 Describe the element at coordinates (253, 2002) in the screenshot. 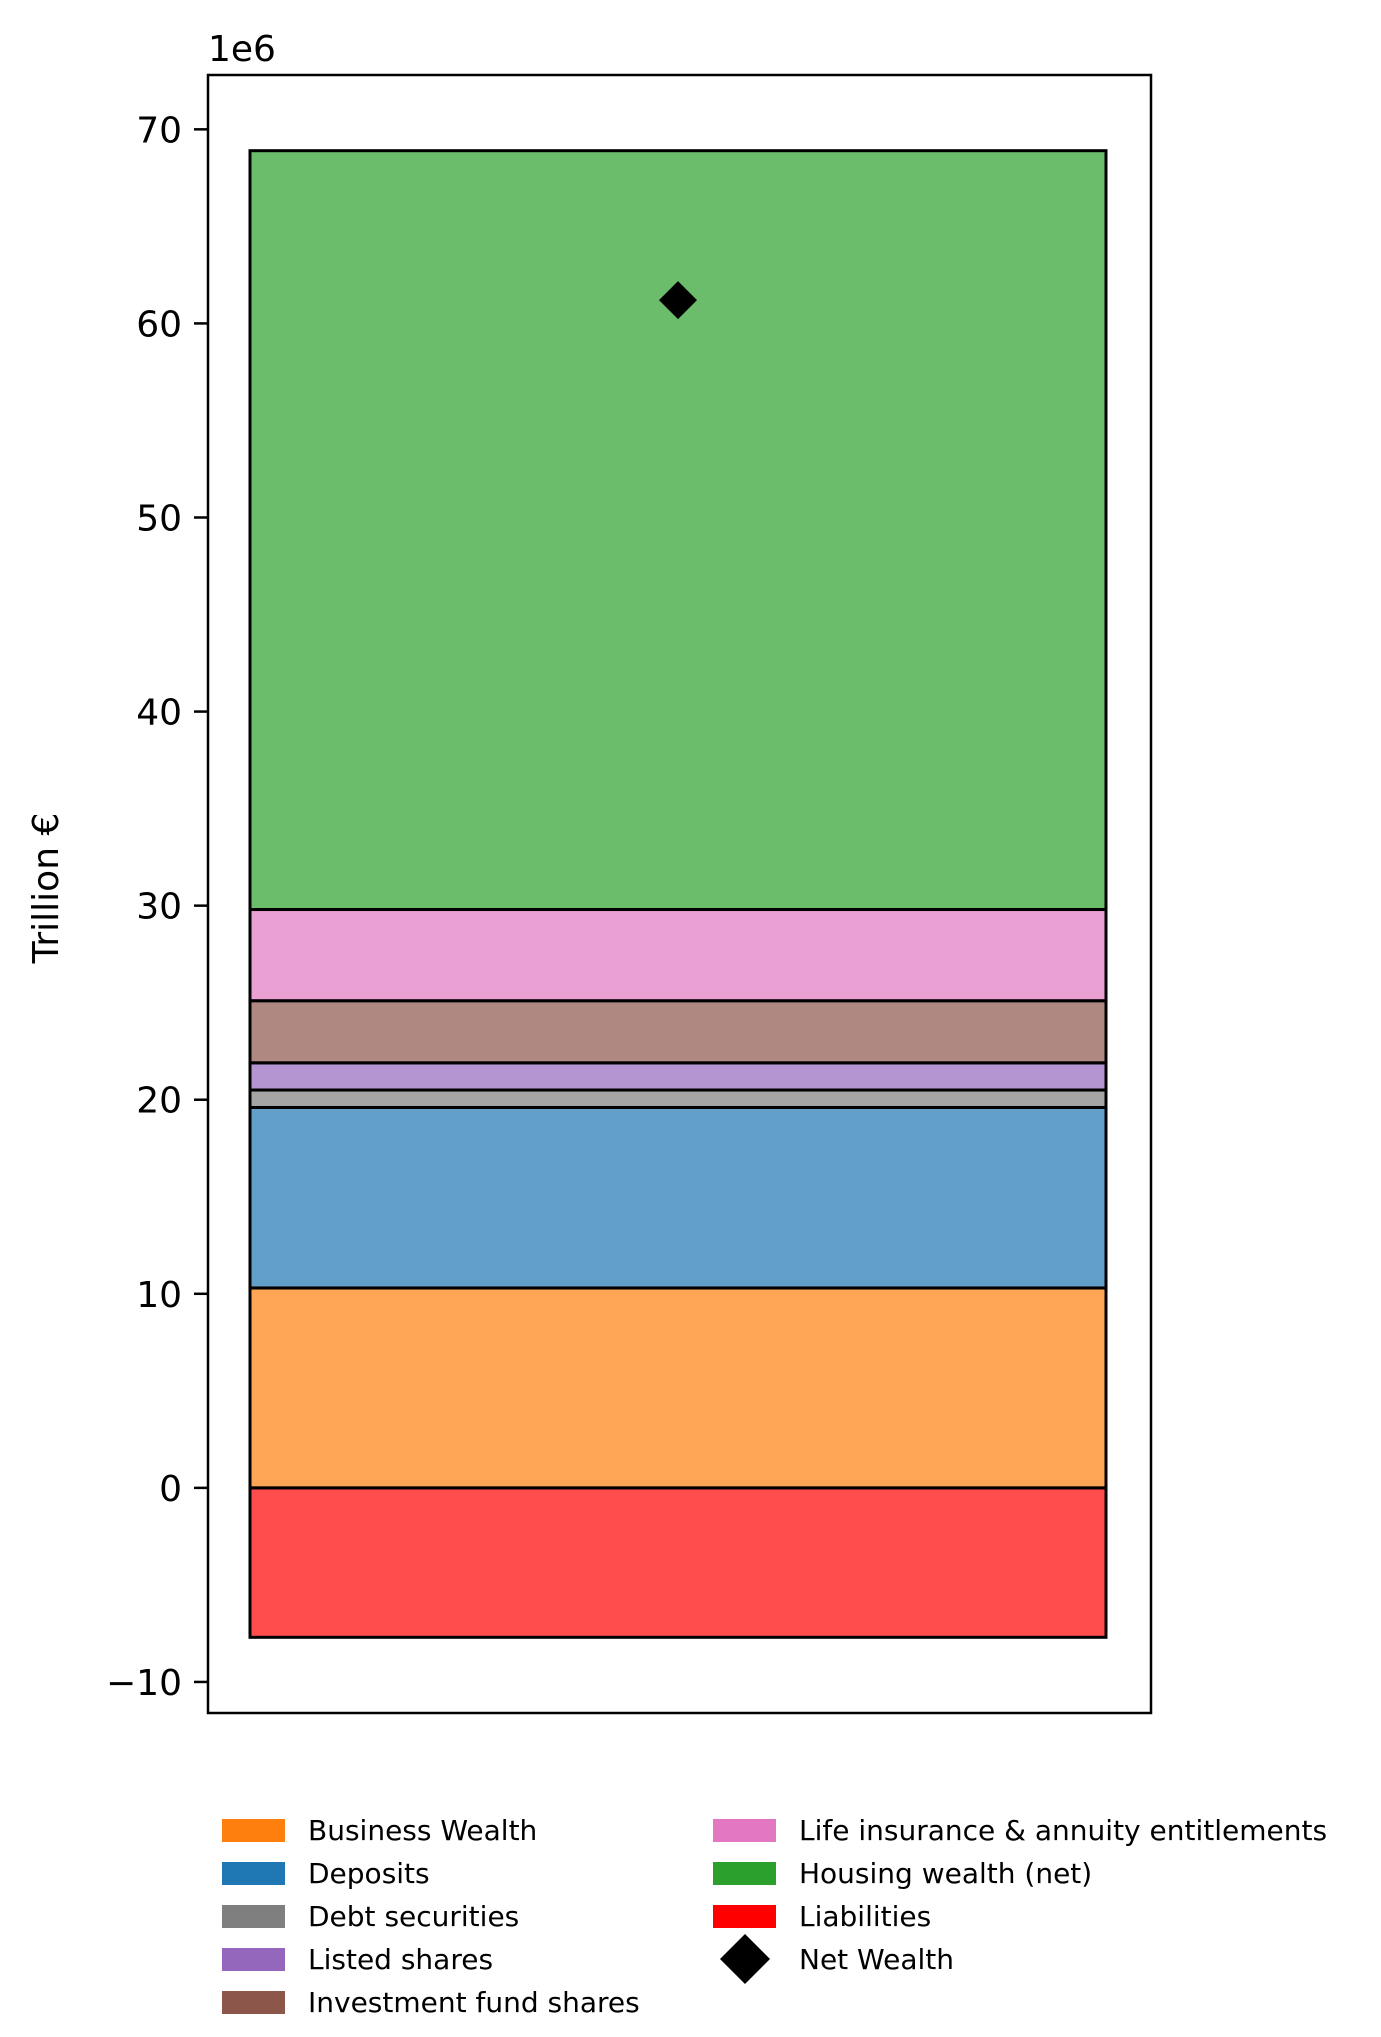

I see `legend-patch-investment-fund-shares` at that location.